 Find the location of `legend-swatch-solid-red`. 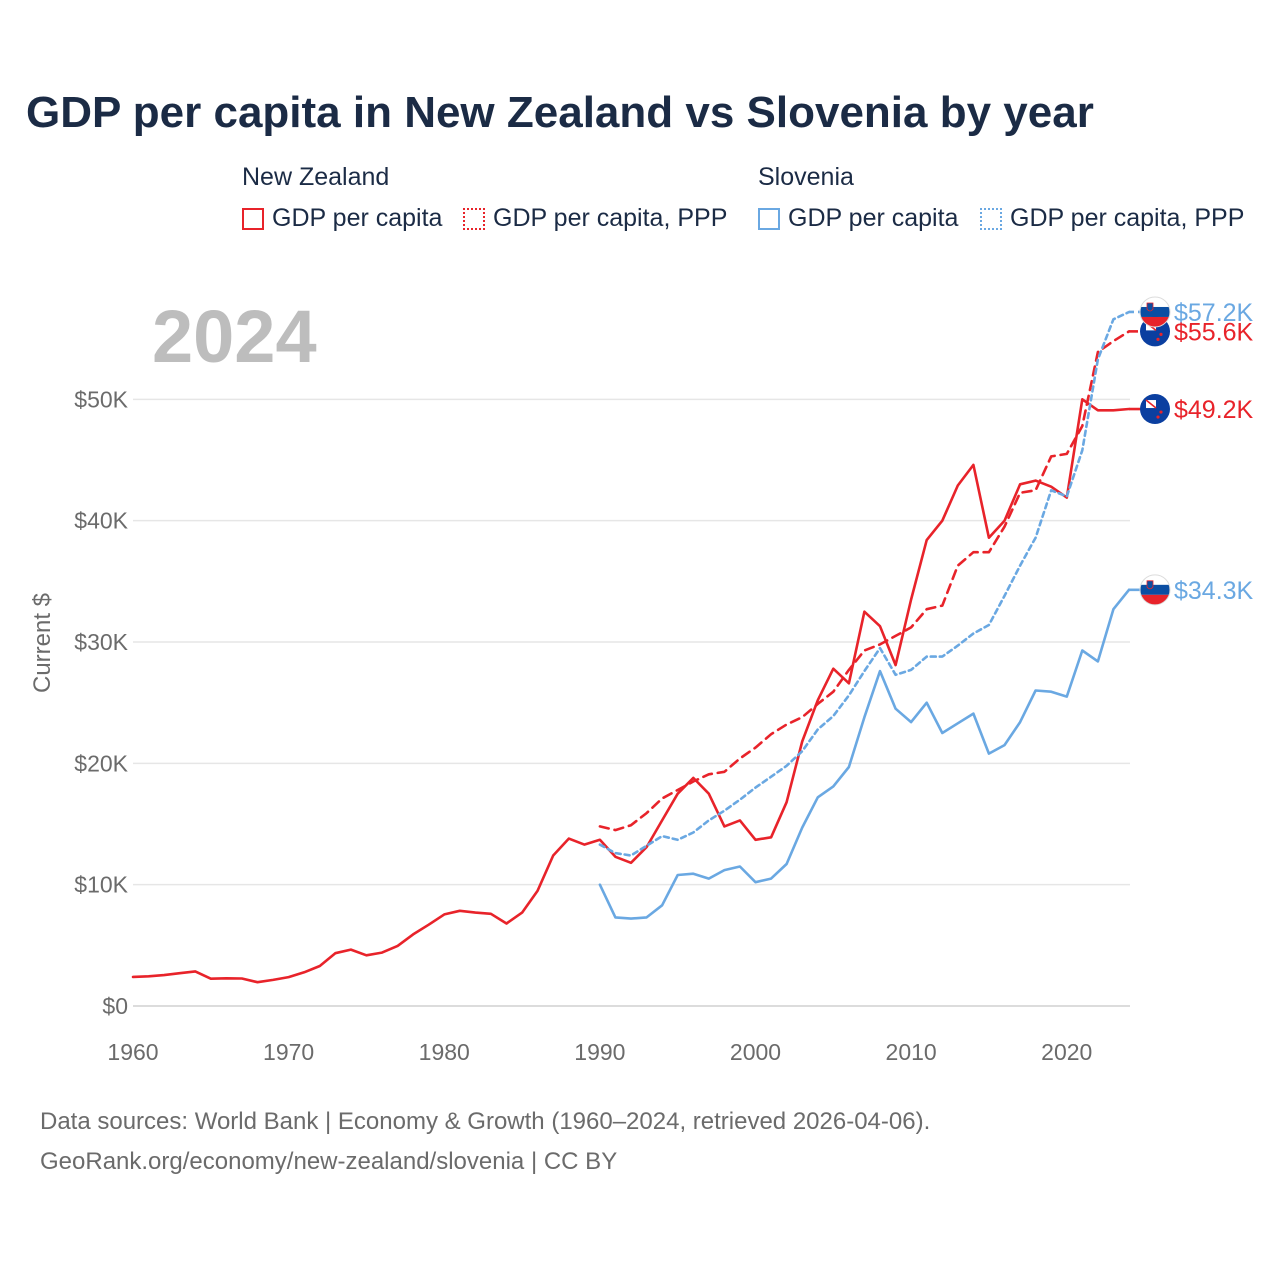

legend-swatch-solid-red is located at coordinates (253, 218).